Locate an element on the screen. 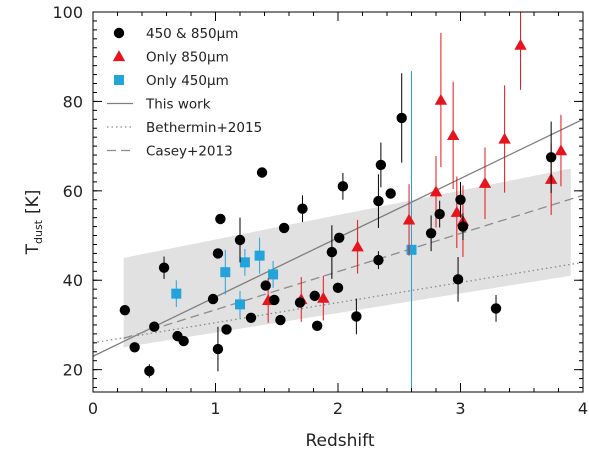 This screenshot has height=458, width=589. x-axis-label: Redshift is located at coordinates (339, 441).